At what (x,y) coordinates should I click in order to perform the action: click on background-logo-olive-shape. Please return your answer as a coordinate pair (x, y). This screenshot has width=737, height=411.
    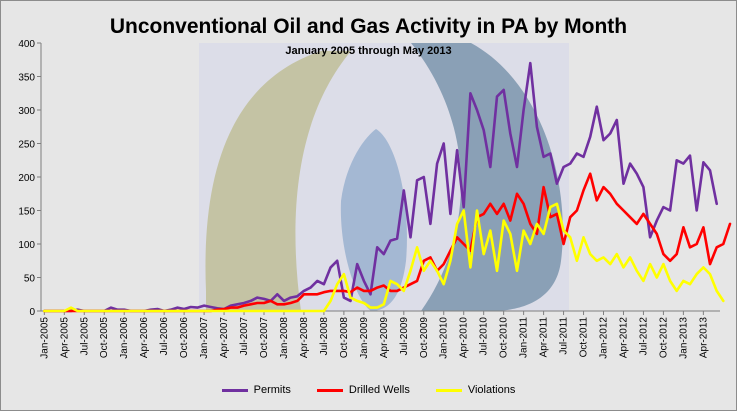
    Looking at the image, I should click on (278, 181).